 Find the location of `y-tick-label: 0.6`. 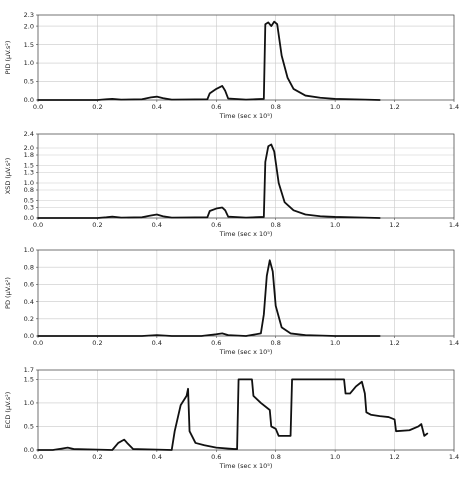

y-tick-label: 0.6 is located at coordinates (29, 285).